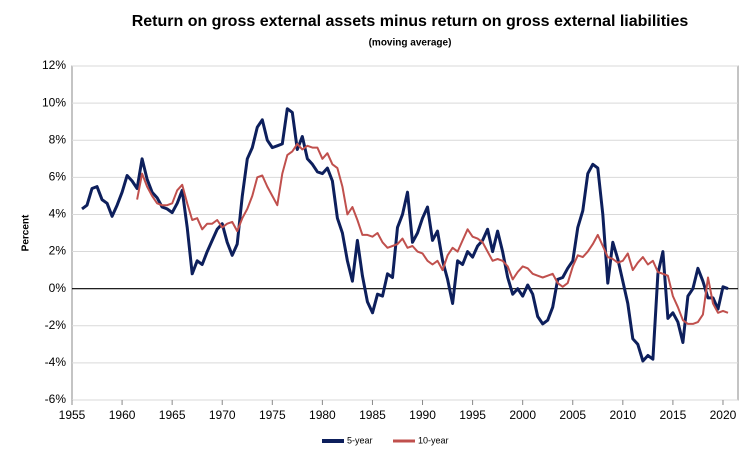 This screenshot has height=454, width=744. Describe the element at coordinates (58, 251) in the screenshot. I see `y-tick-label: 2%` at that location.